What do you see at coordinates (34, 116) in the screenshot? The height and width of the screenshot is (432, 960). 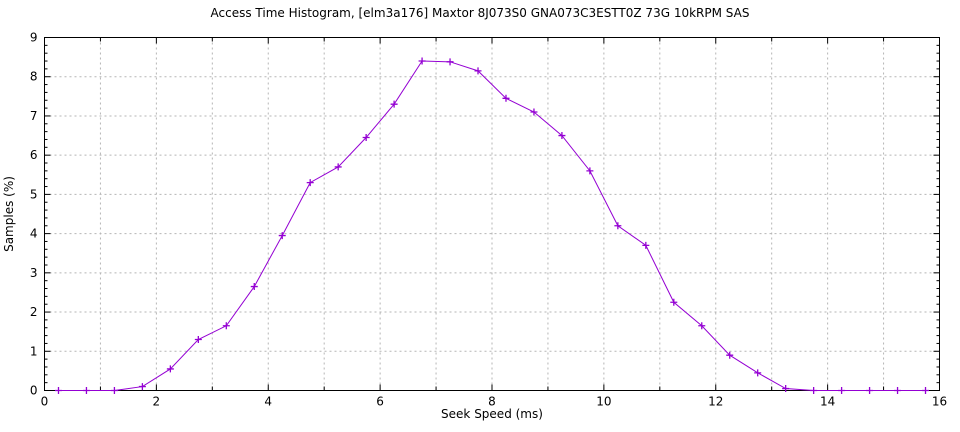 I see `svg-text: 7` at bounding box center [34, 116].